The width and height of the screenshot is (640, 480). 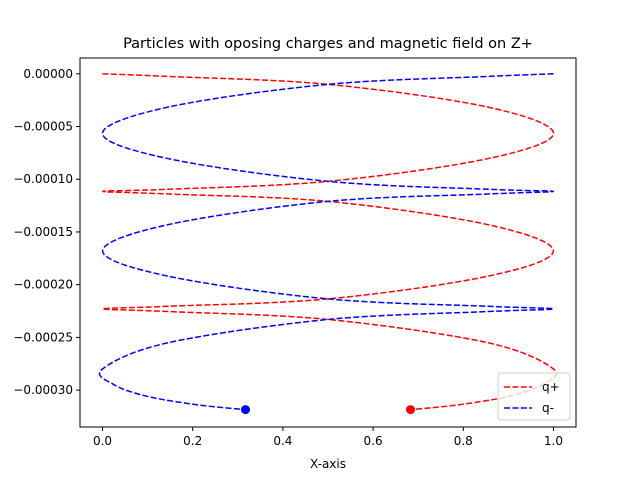 What do you see at coordinates (43, 127) in the screenshot?
I see `y-tick-label: −0.00005` at bounding box center [43, 127].